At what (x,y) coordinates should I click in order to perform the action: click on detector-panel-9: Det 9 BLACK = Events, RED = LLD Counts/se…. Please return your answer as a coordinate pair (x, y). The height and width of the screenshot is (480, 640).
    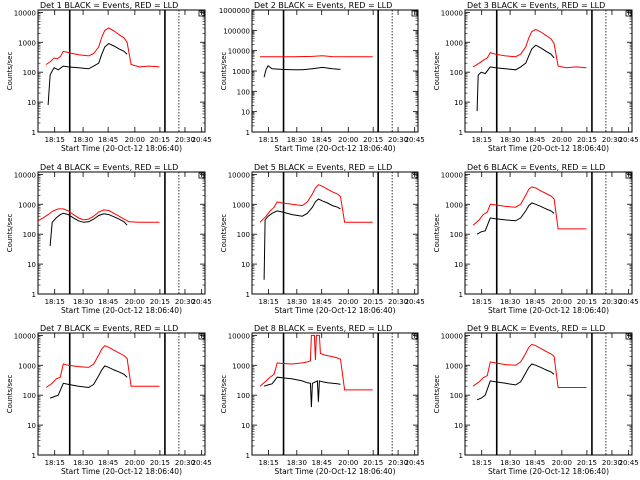
    Looking at the image, I should click on (536, 400).